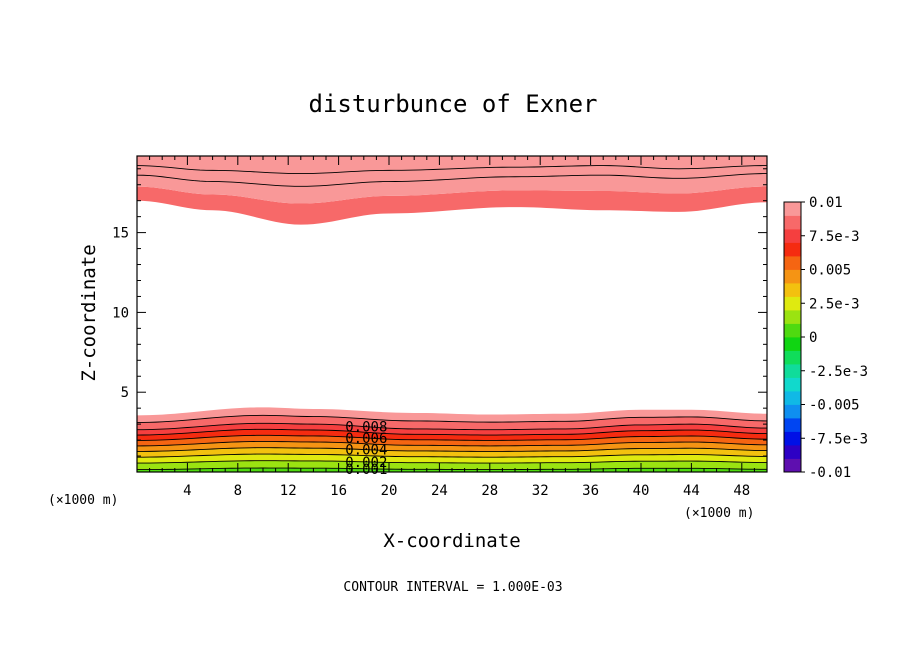 The image size is (904, 654). What do you see at coordinates (125, 393) in the screenshot?
I see `y-tick-label: 5` at bounding box center [125, 393].